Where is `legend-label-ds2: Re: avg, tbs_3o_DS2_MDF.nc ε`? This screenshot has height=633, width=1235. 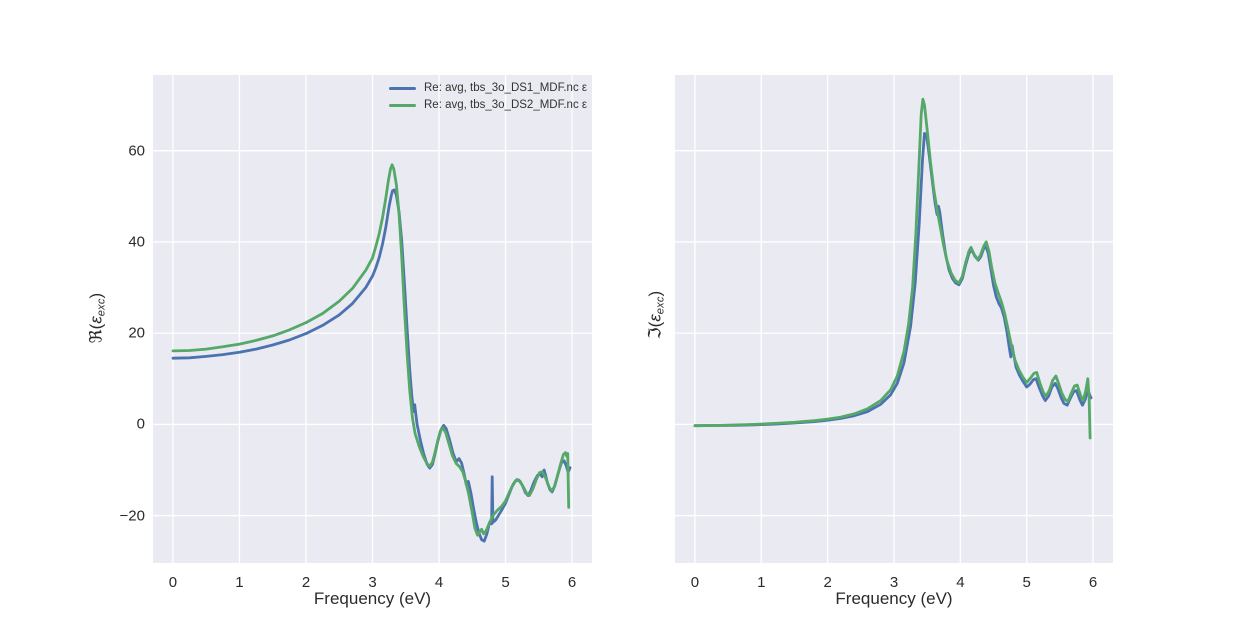 legend-label-ds2: Re: avg, tbs_3o_DS2_MDF.nc ε is located at coordinates (506, 105).